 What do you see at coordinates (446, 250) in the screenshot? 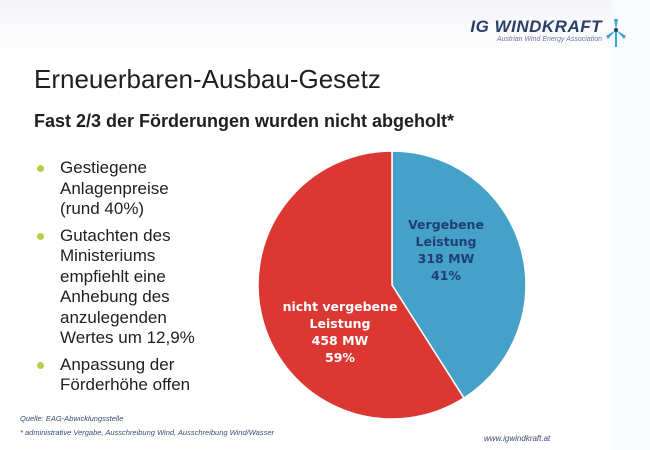
I see `pie-slice-label: Vergebene Leistung 318 MW 41%` at bounding box center [446, 250].